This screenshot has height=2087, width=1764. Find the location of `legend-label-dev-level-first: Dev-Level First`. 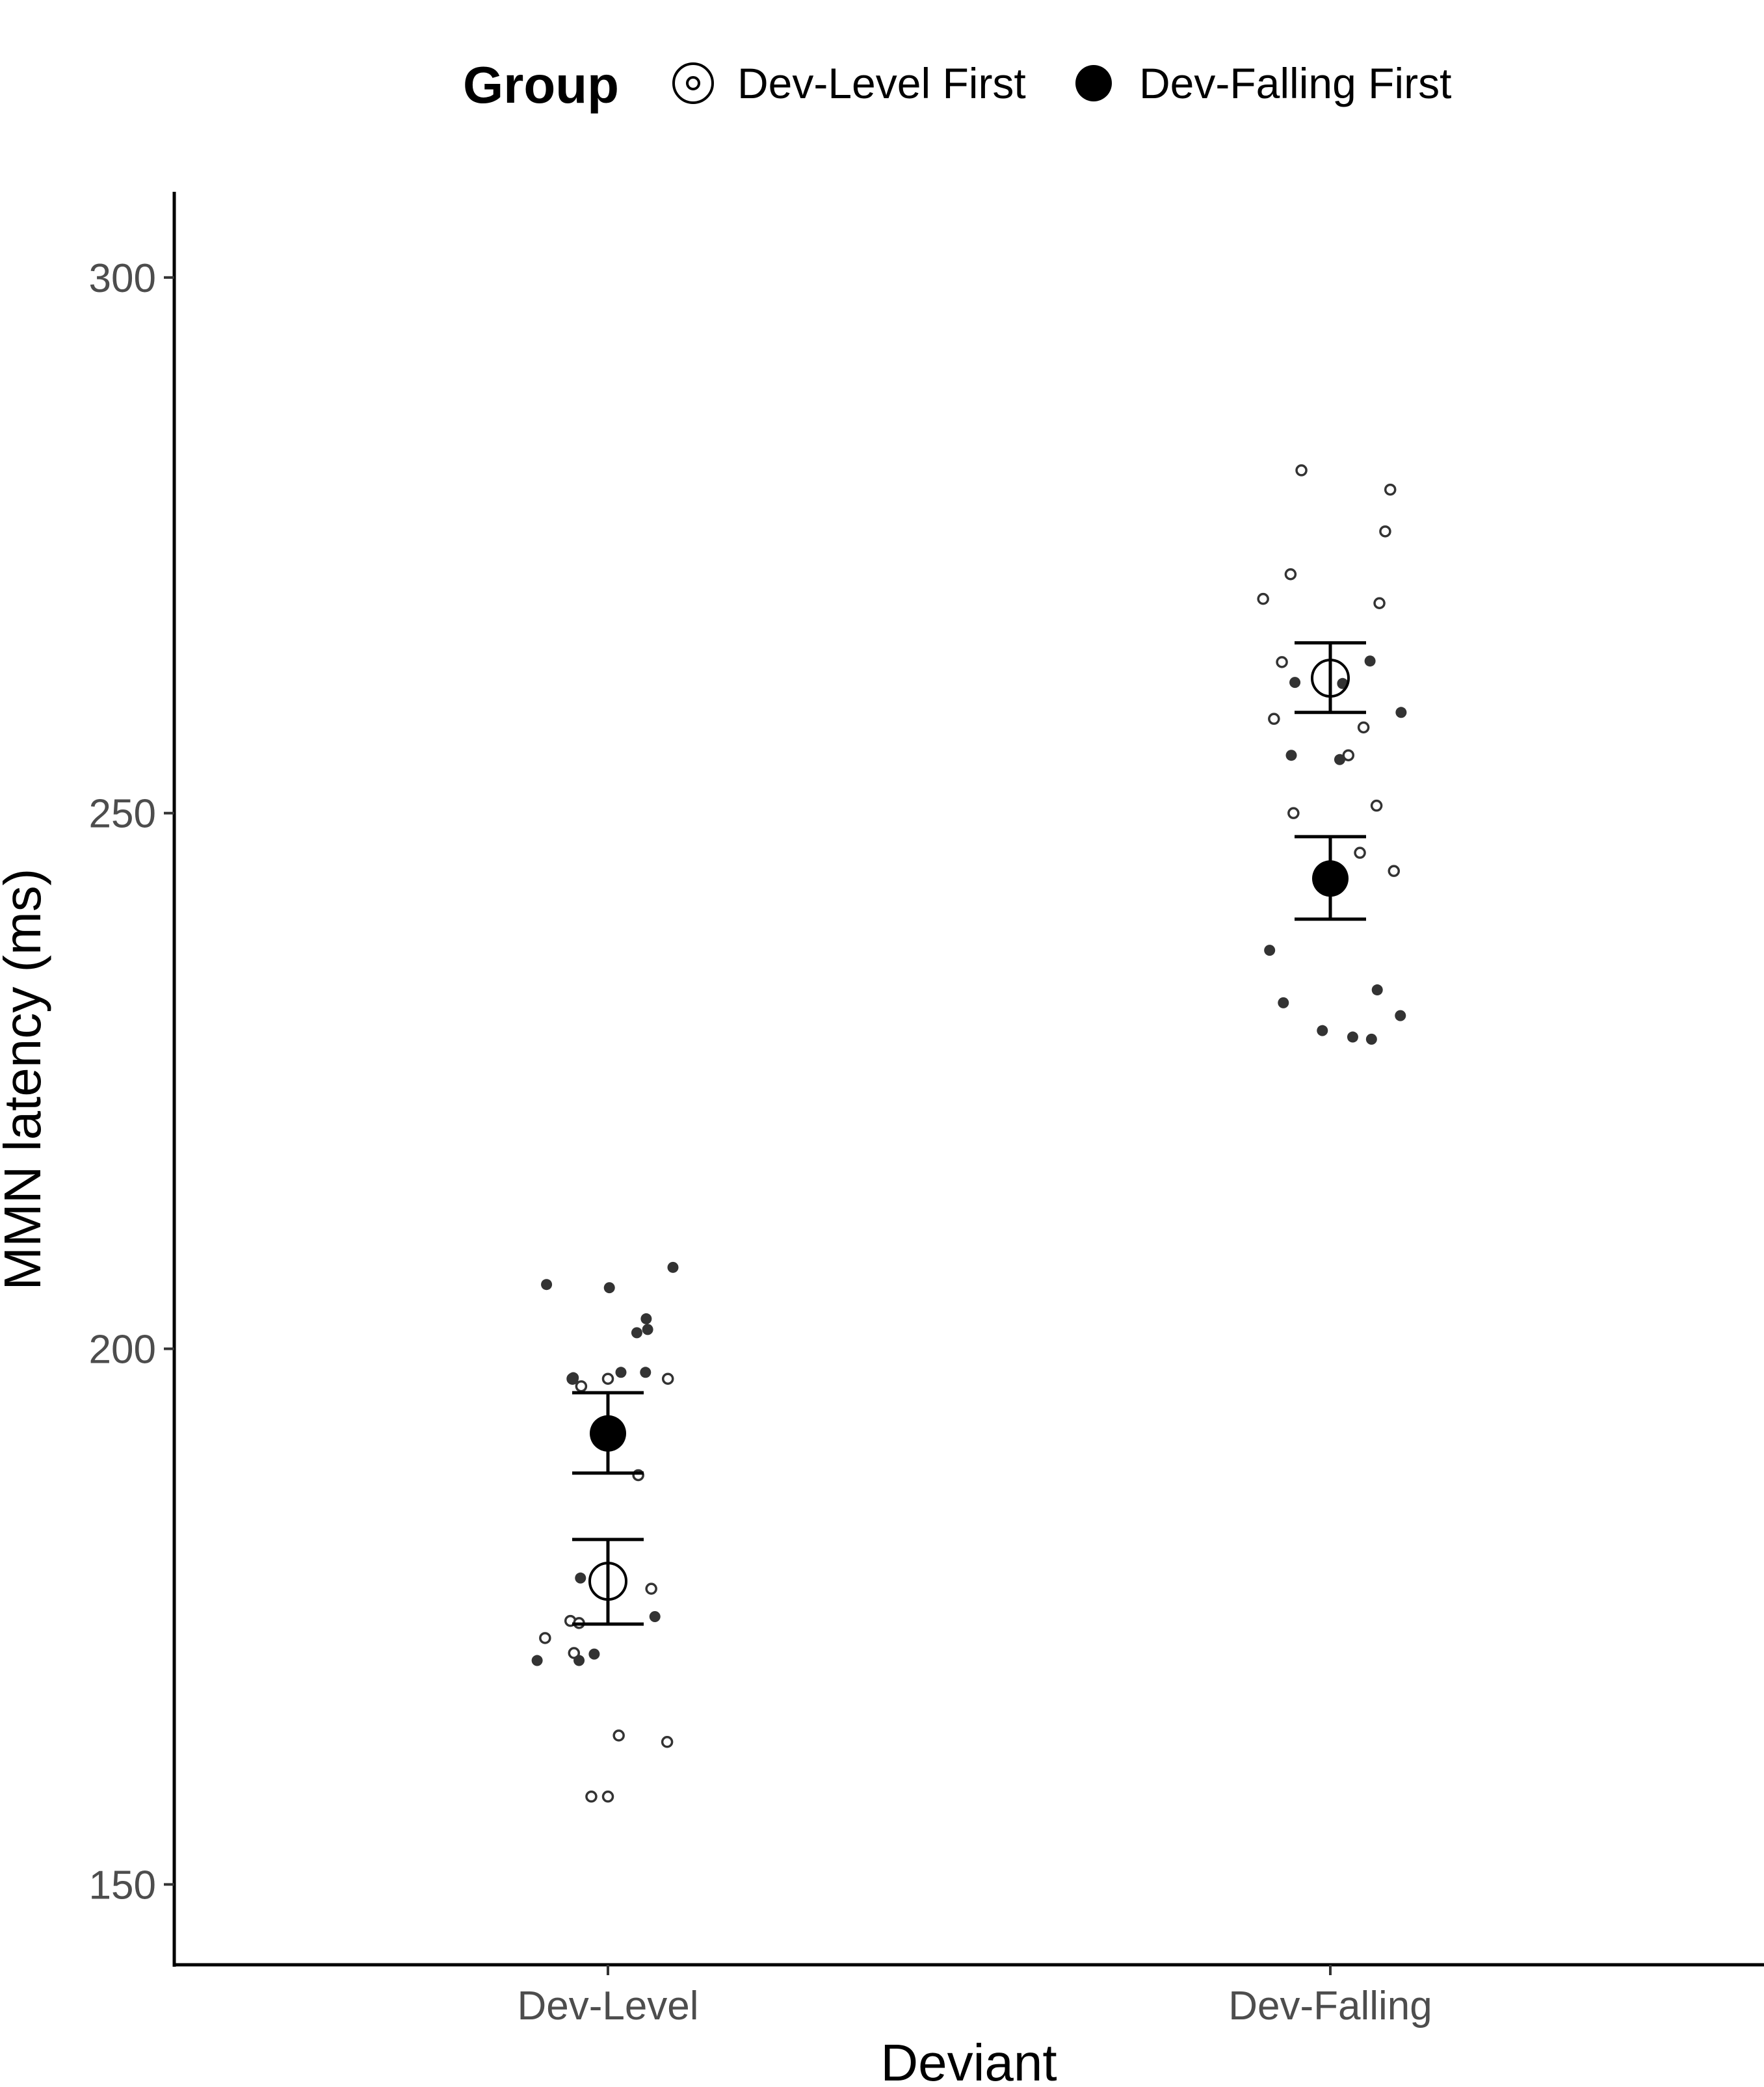

legend-label-dev-level-first: Dev-Level First is located at coordinates (881, 83).